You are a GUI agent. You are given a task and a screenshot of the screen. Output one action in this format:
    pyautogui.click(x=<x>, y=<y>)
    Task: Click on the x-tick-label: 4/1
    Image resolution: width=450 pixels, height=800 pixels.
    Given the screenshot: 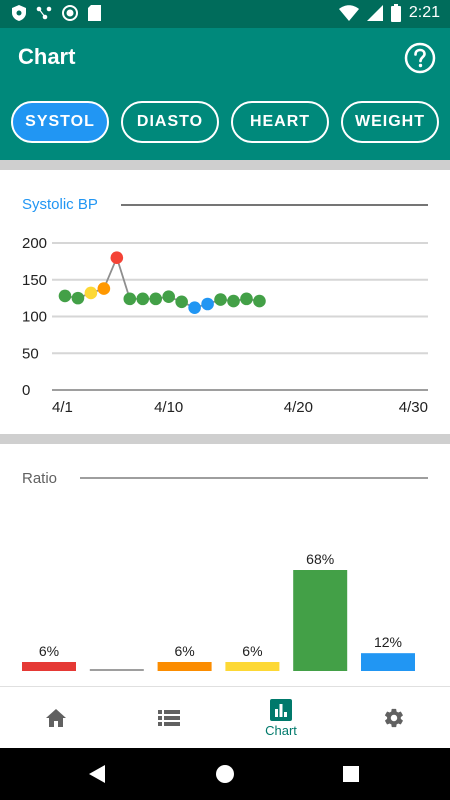 What is the action you would take?
    pyautogui.click(x=62, y=407)
    